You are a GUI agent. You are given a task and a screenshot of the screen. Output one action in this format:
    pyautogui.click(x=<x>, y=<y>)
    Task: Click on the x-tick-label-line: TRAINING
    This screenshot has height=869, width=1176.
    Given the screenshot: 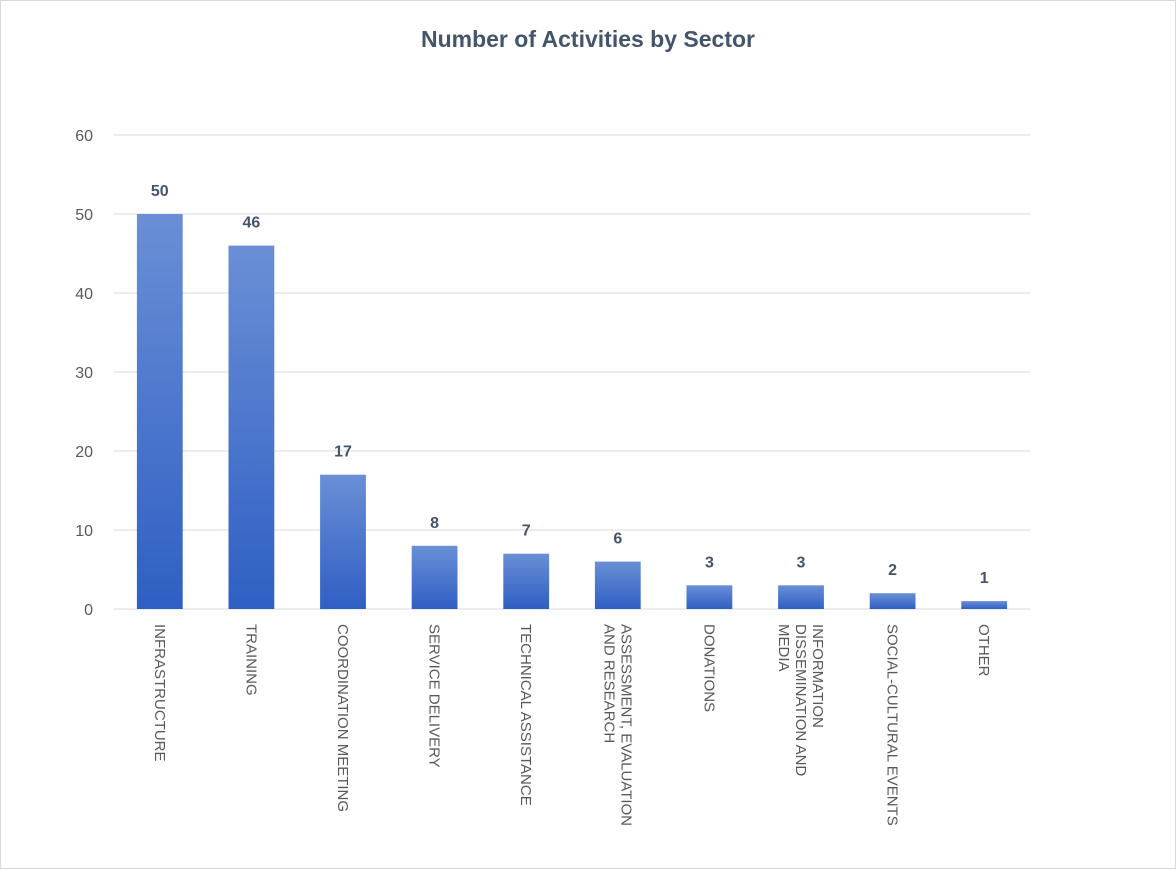 What is the action you would take?
    pyautogui.click(x=250, y=660)
    